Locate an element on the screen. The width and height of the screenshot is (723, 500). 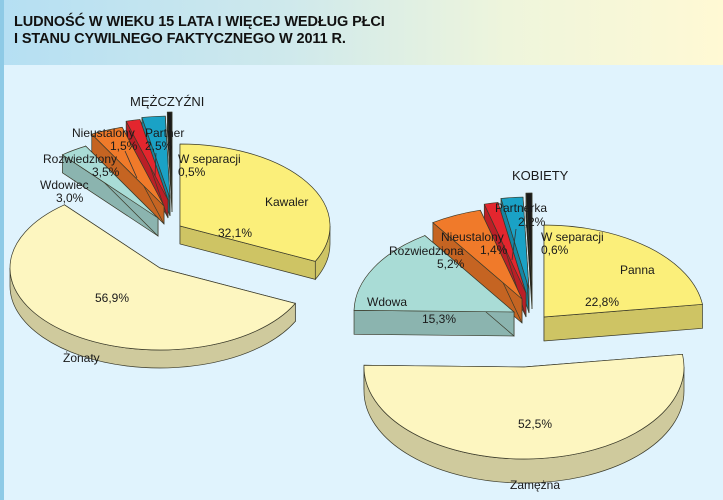
value-panna: 22,8% is located at coordinates (602, 302).